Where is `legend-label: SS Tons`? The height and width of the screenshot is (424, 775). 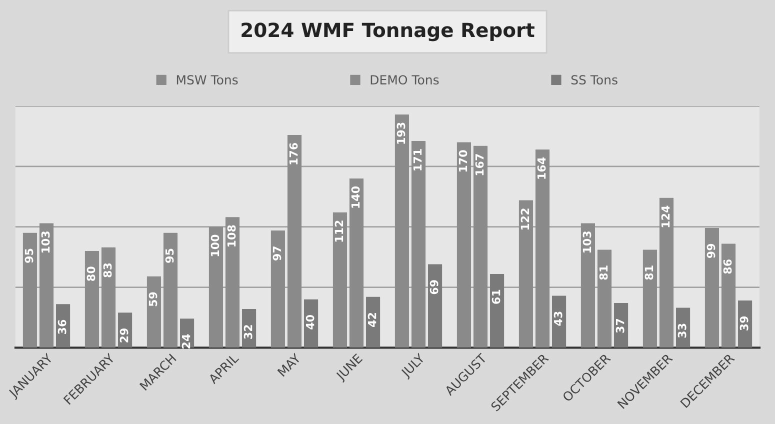 legend-label: SS Tons is located at coordinates (594, 80).